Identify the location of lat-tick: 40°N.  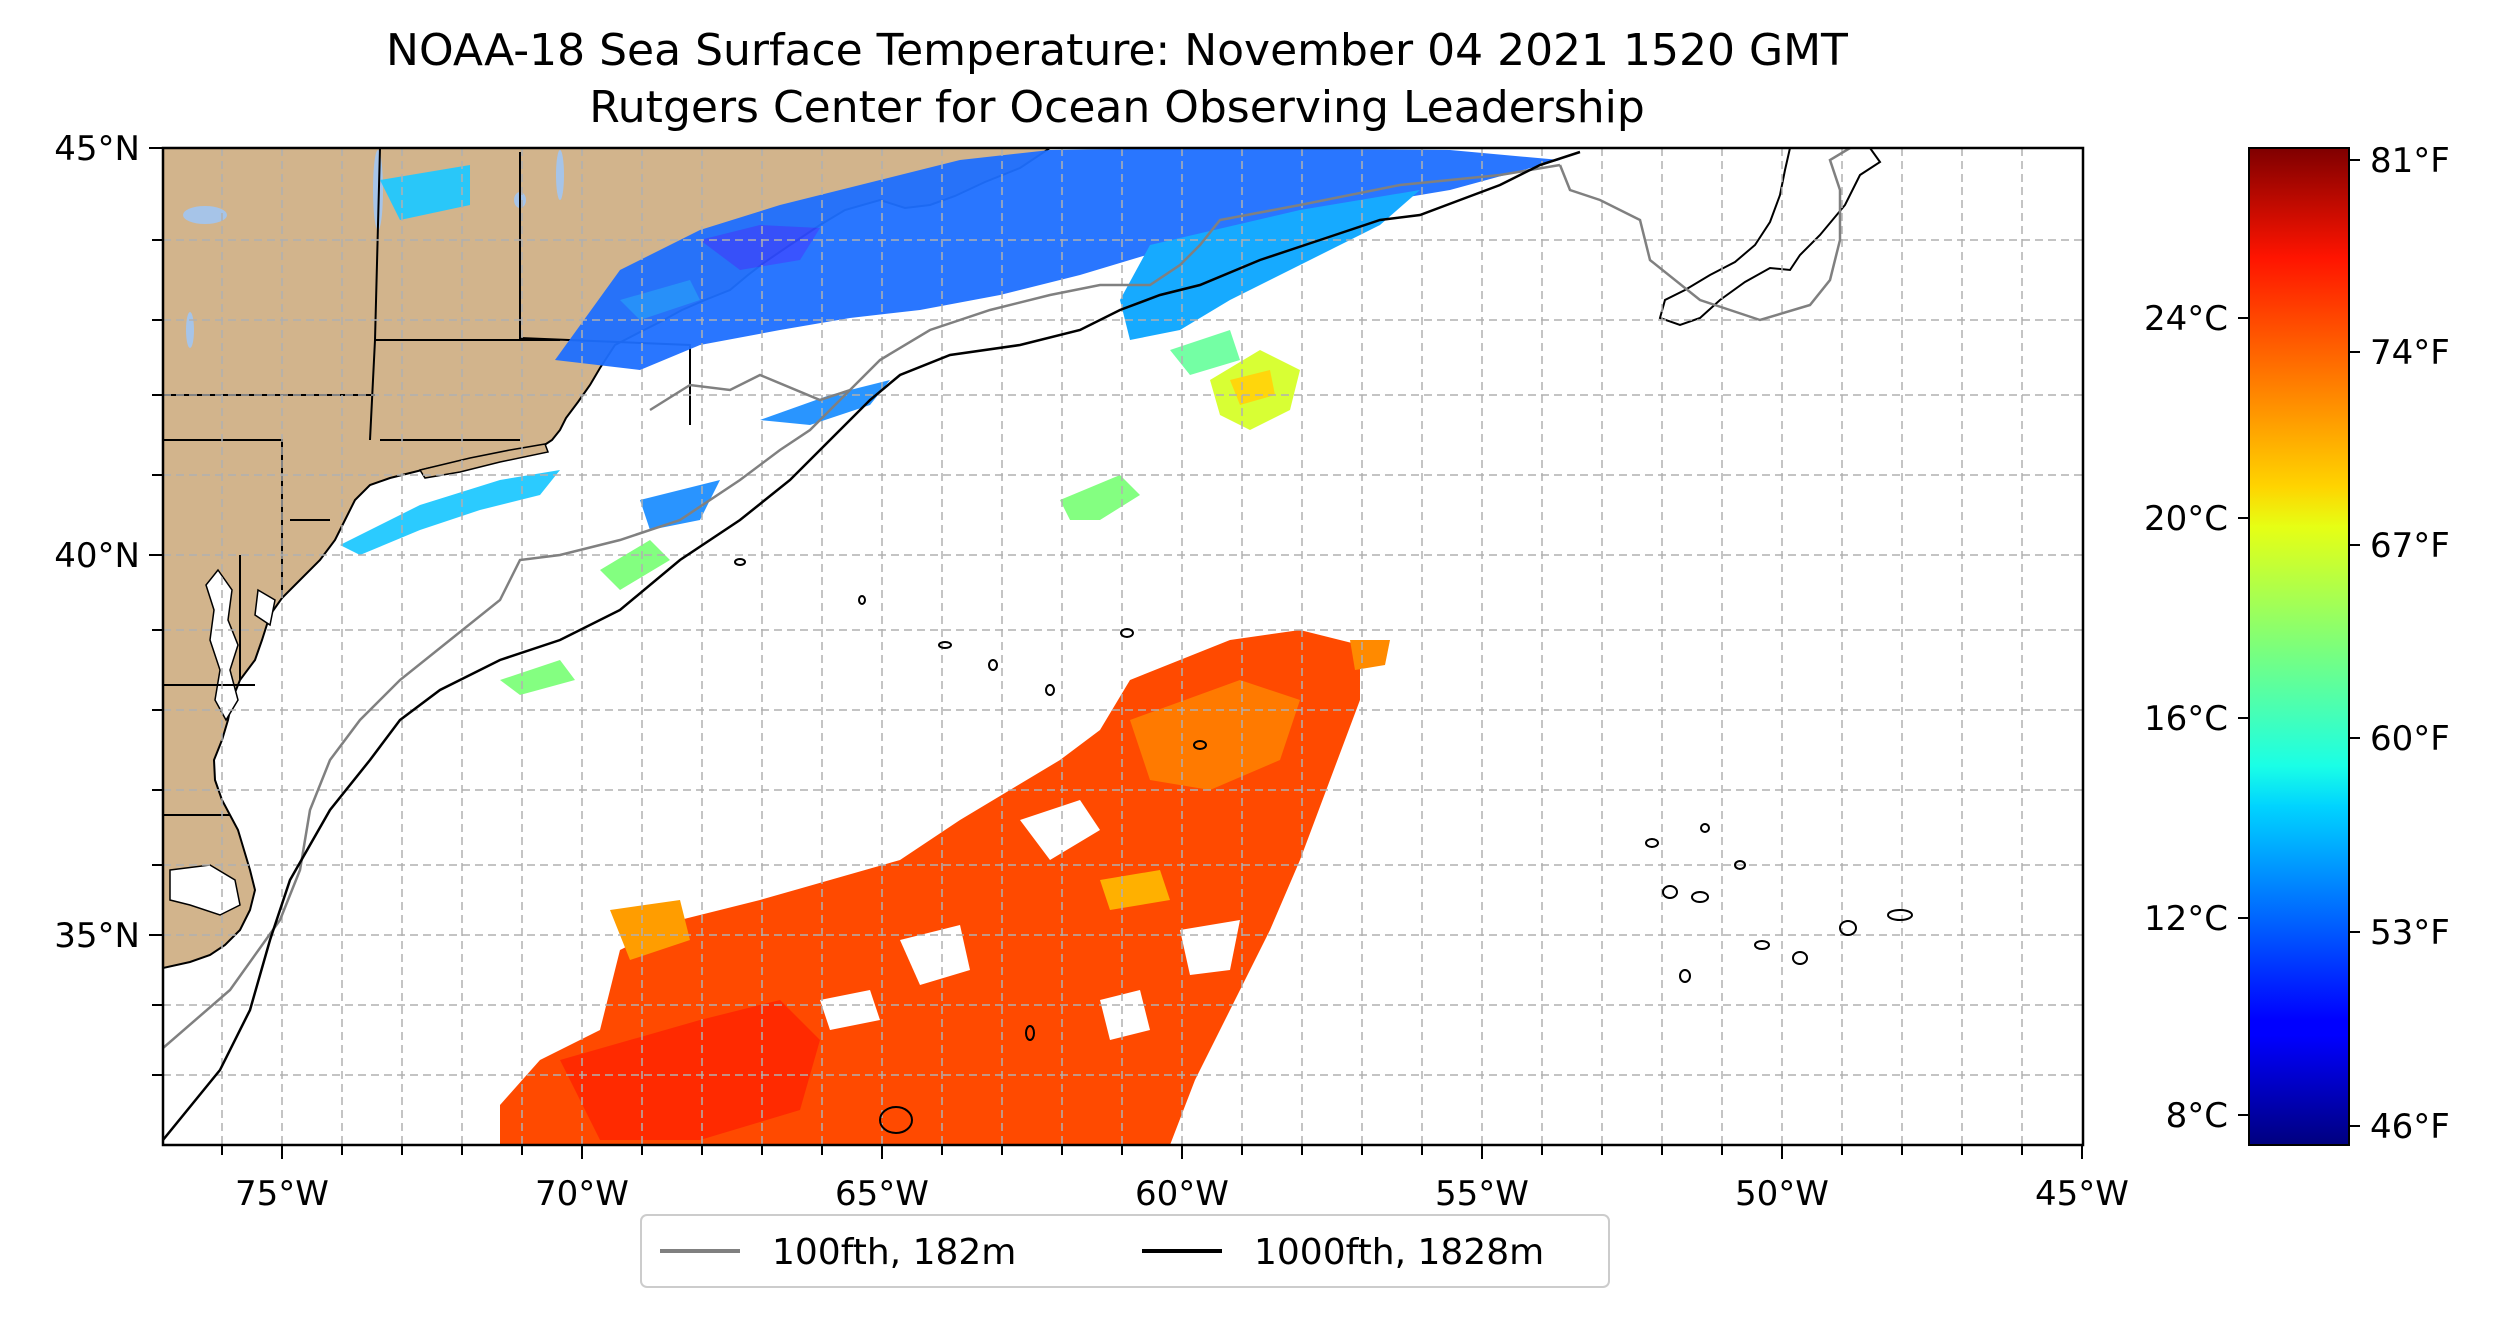
(97, 556).